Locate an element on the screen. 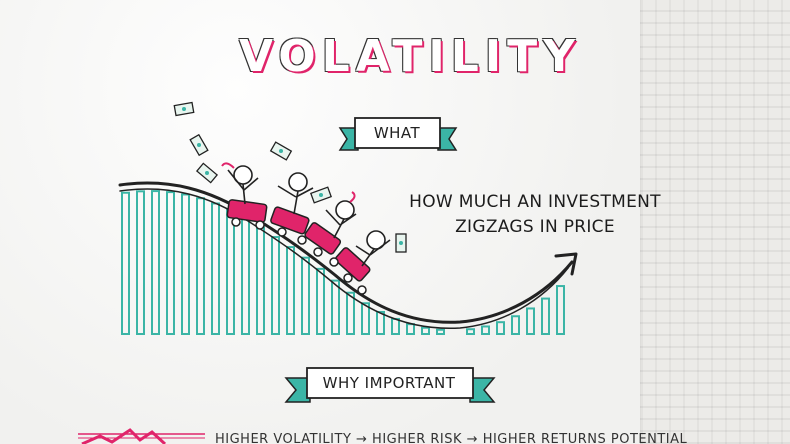  coaster-cars is located at coordinates (298, 247).